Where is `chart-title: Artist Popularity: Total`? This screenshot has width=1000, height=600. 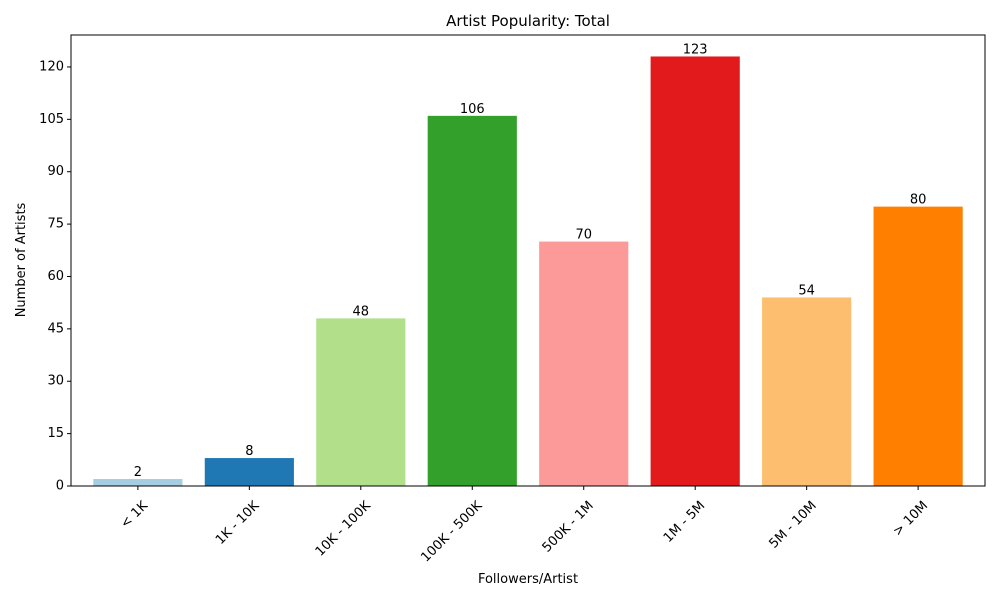
chart-title: Artist Popularity: Total is located at coordinates (528, 21).